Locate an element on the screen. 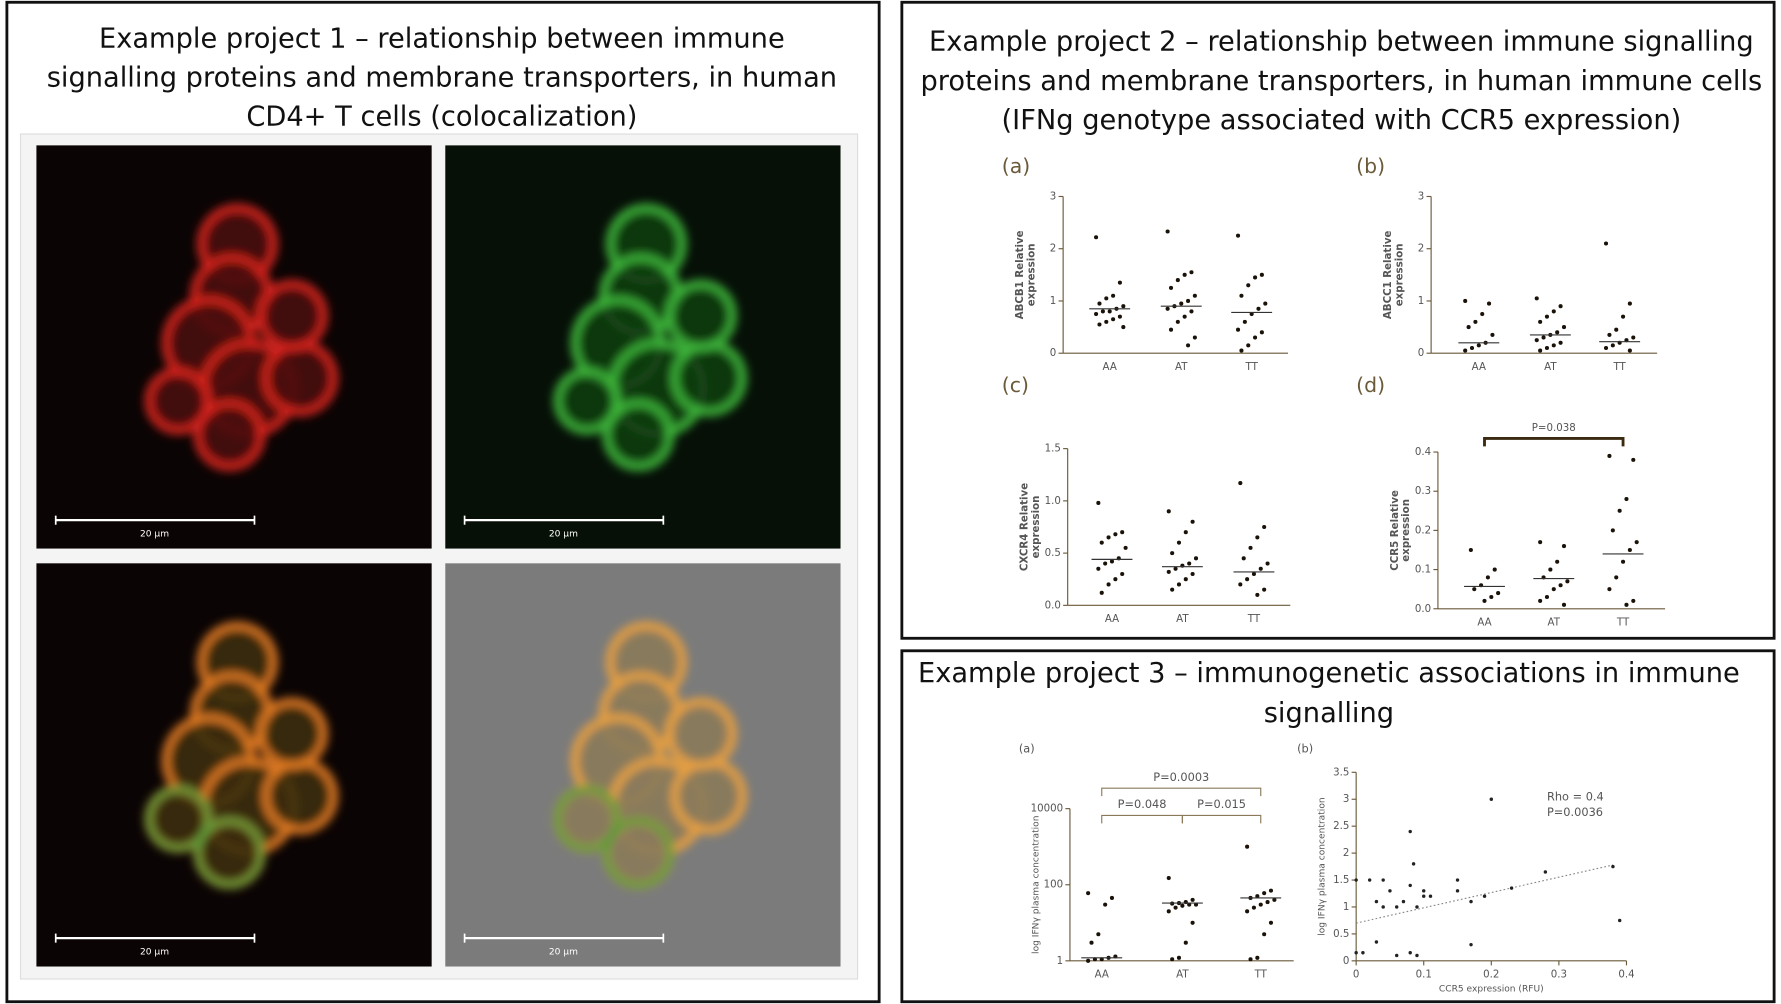  y-axis-label: ABCC1 Relative is located at coordinates (1388, 275).